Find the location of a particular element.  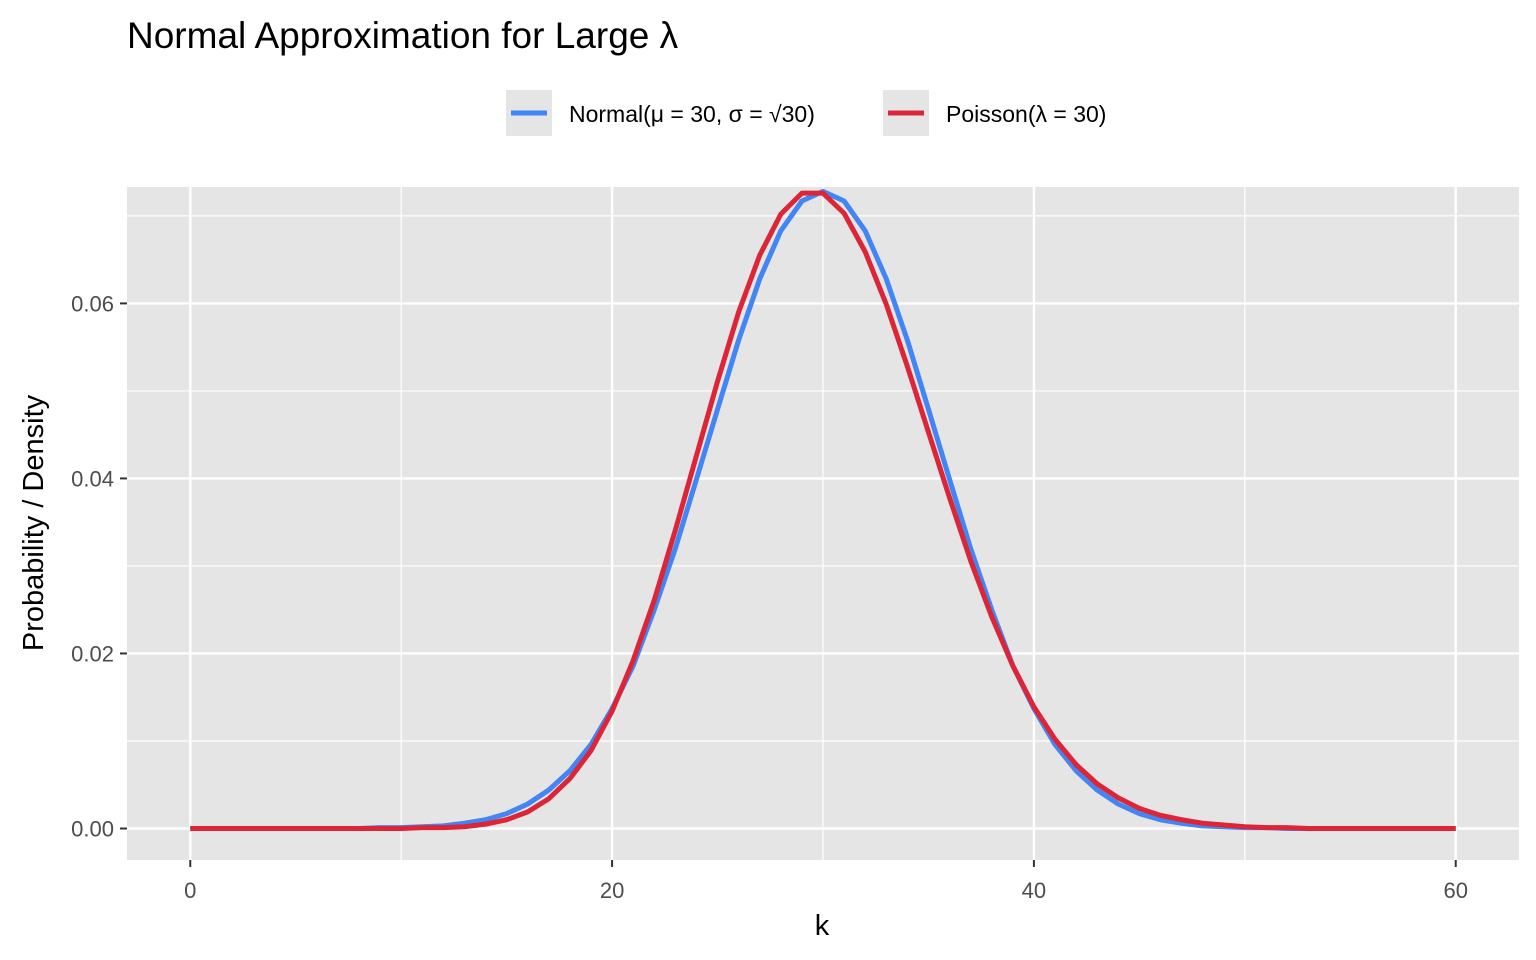

y-tick-label: 0.04 is located at coordinates (92, 478).